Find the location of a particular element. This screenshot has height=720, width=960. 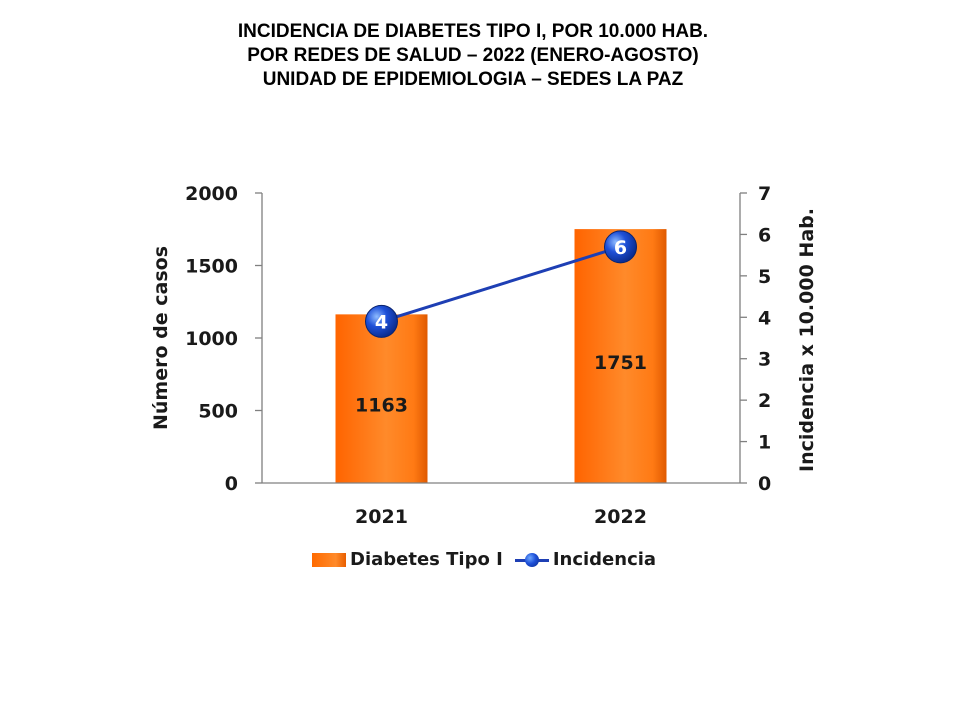

y-tick-label-1000: 1000 is located at coordinates (211, 339).